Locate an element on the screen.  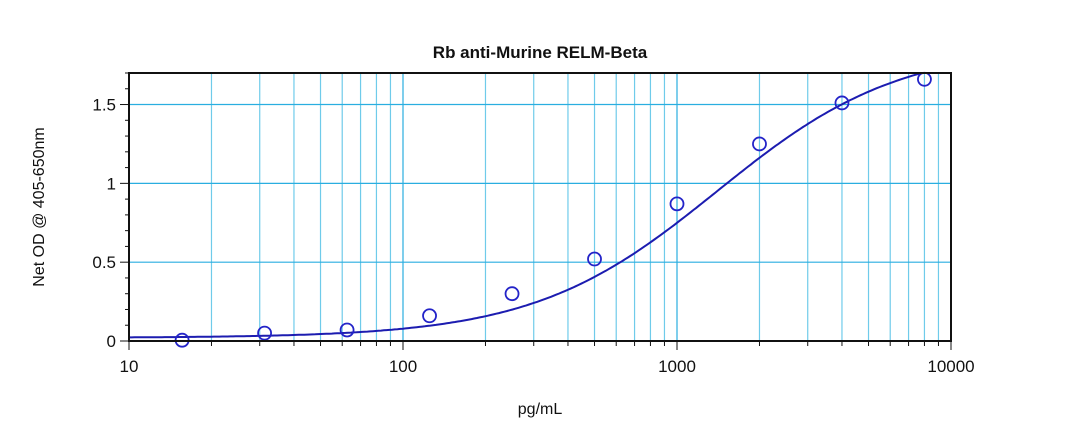
x-tick-label: 100 is located at coordinates (403, 366).